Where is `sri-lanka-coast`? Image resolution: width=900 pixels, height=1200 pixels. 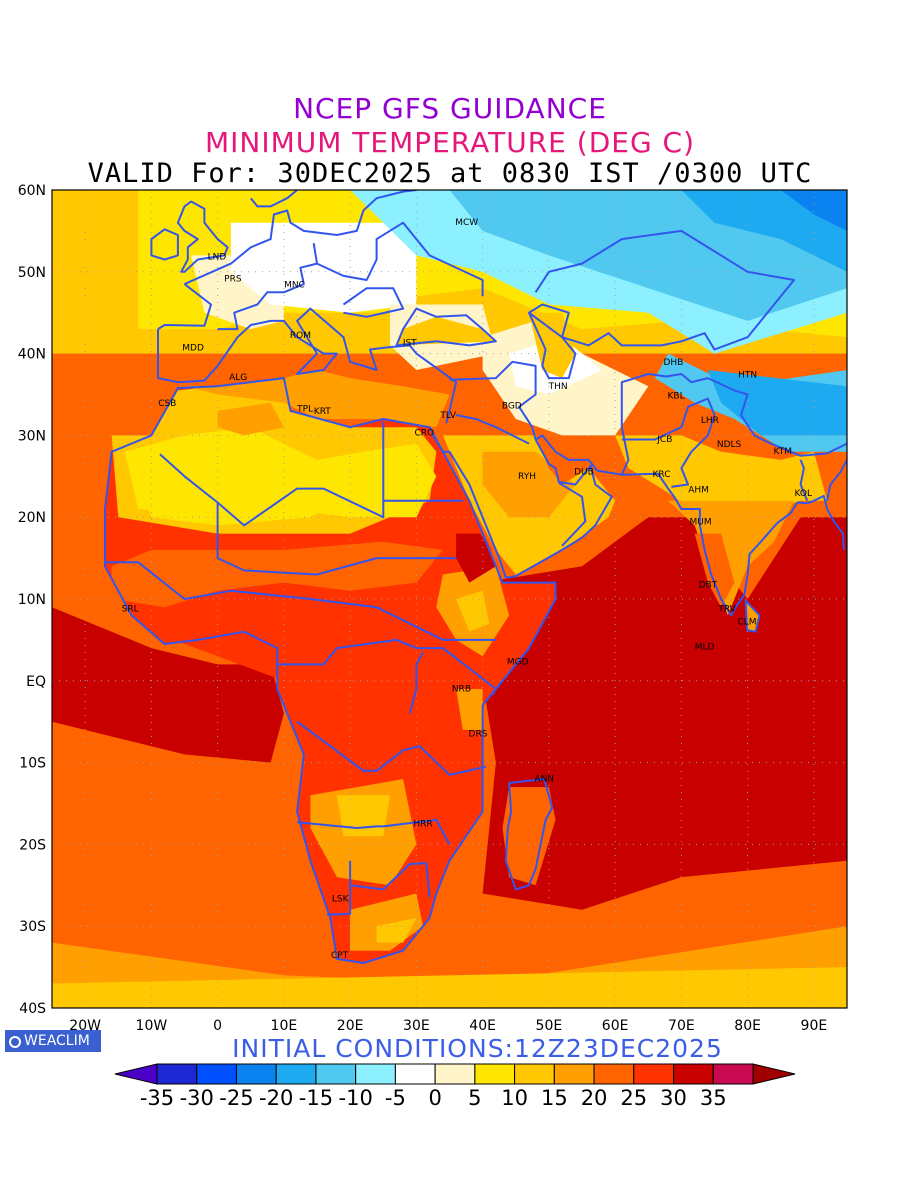
sri-lanka-coast is located at coordinates (752, 616).